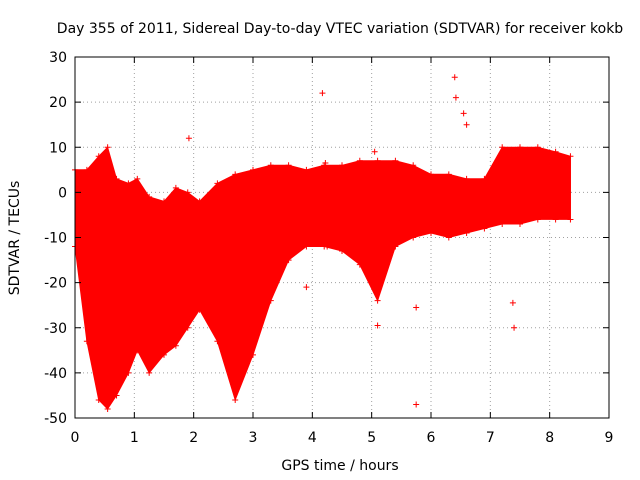 The height and width of the screenshot is (480, 640). Describe the element at coordinates (58, 58) in the screenshot. I see `y-tick-label: 30` at that location.